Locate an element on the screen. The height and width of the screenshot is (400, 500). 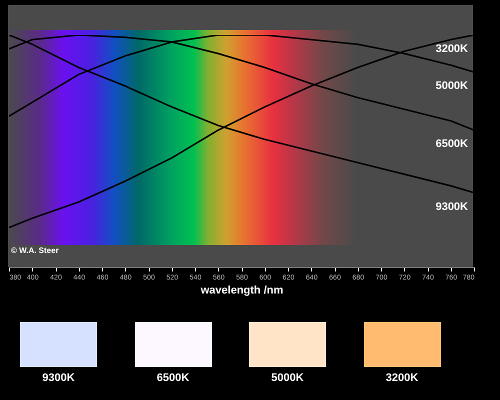
annotation: © W.A. Steer is located at coordinates (35, 250).